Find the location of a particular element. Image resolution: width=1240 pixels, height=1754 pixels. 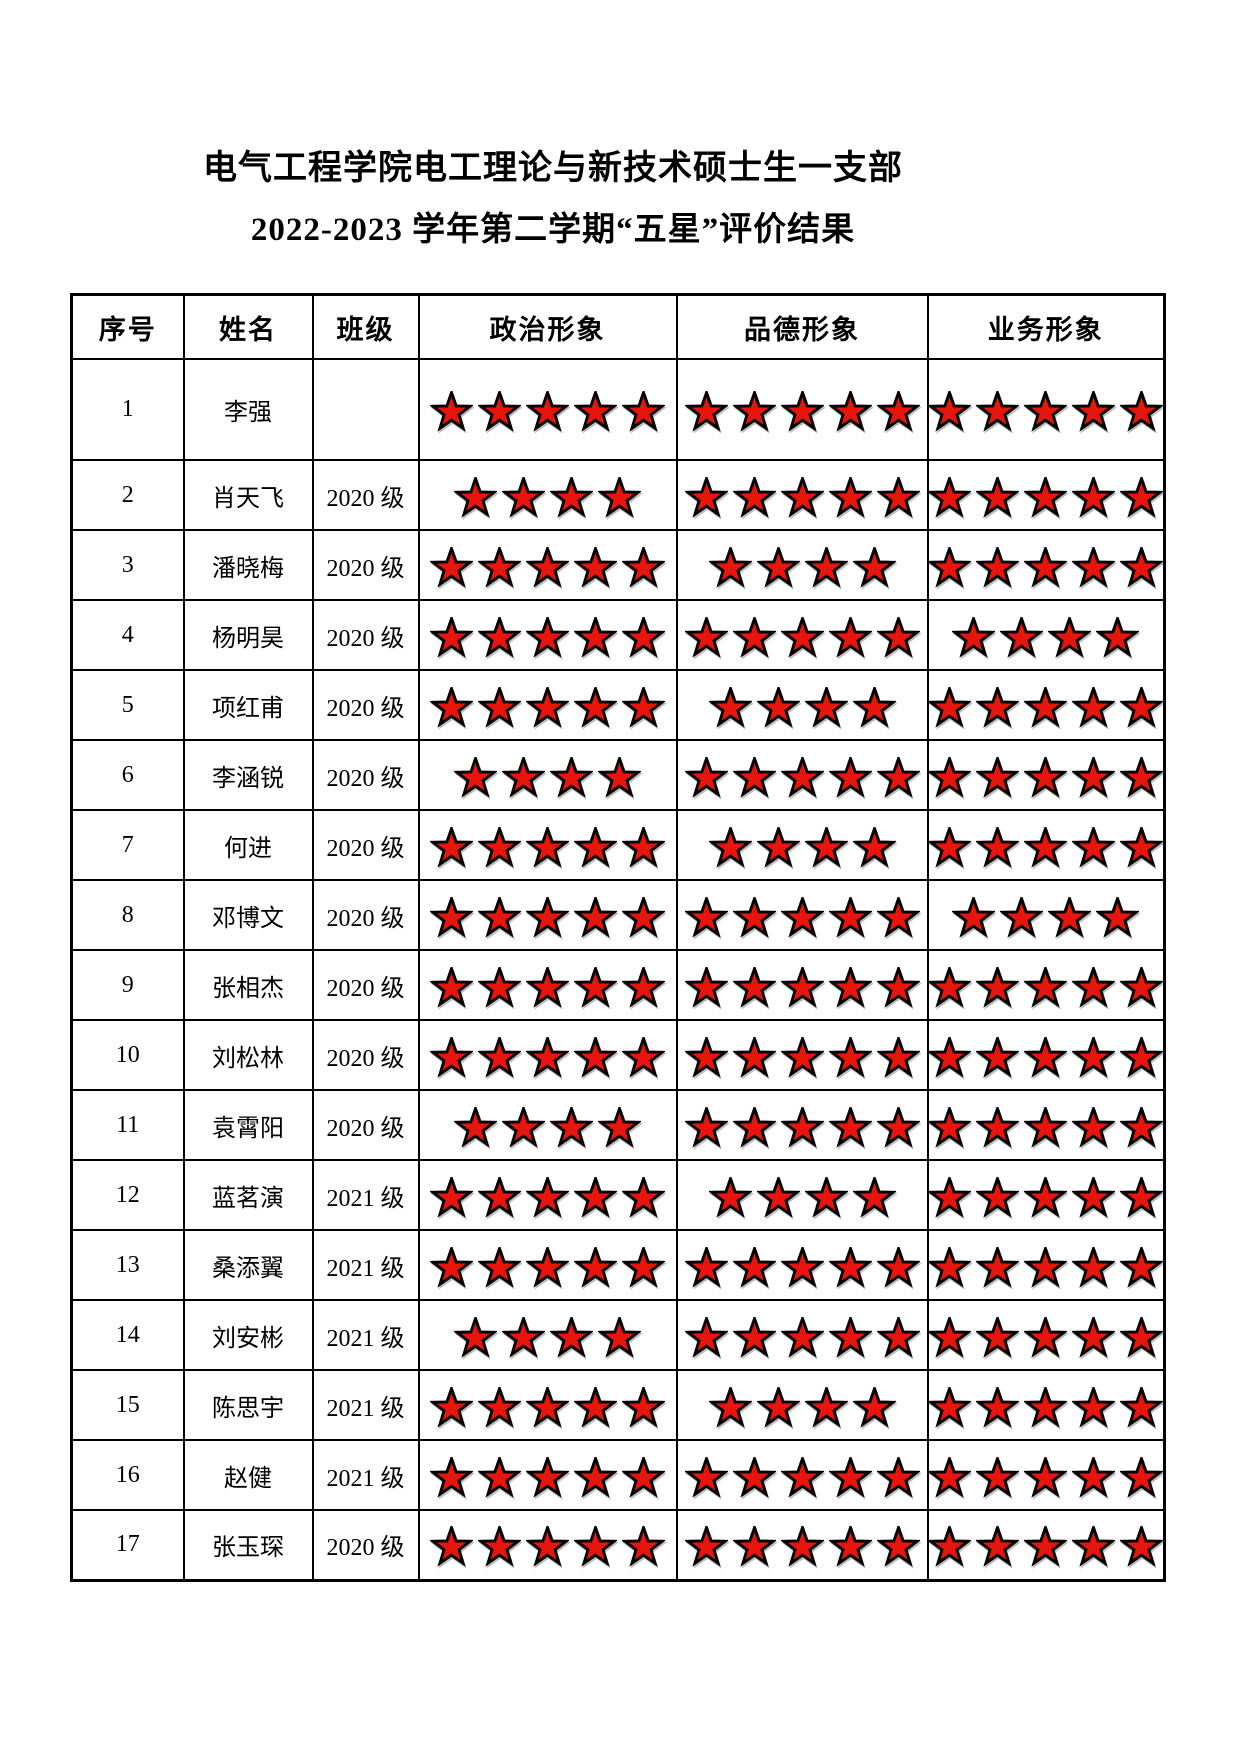

class-year: 2021 级 is located at coordinates (365, 1475).